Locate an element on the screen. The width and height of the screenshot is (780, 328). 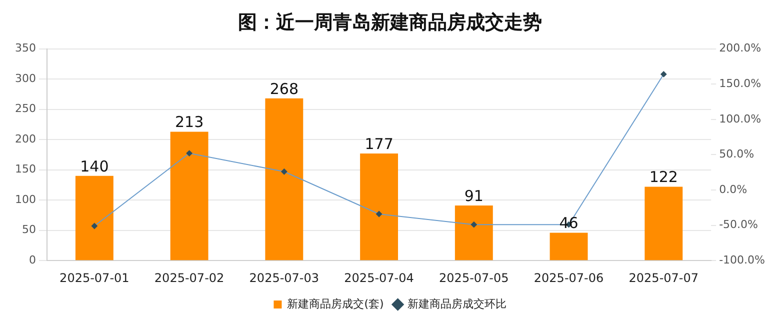
y-tick-label: 150 is located at coordinates (25, 169).